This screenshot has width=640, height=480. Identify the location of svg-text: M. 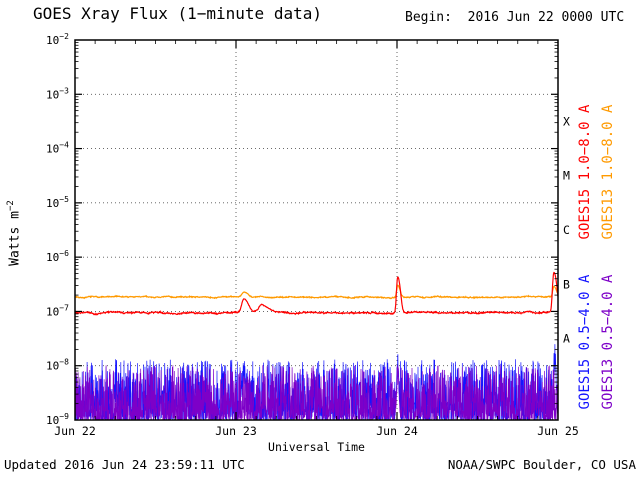
(566, 176).